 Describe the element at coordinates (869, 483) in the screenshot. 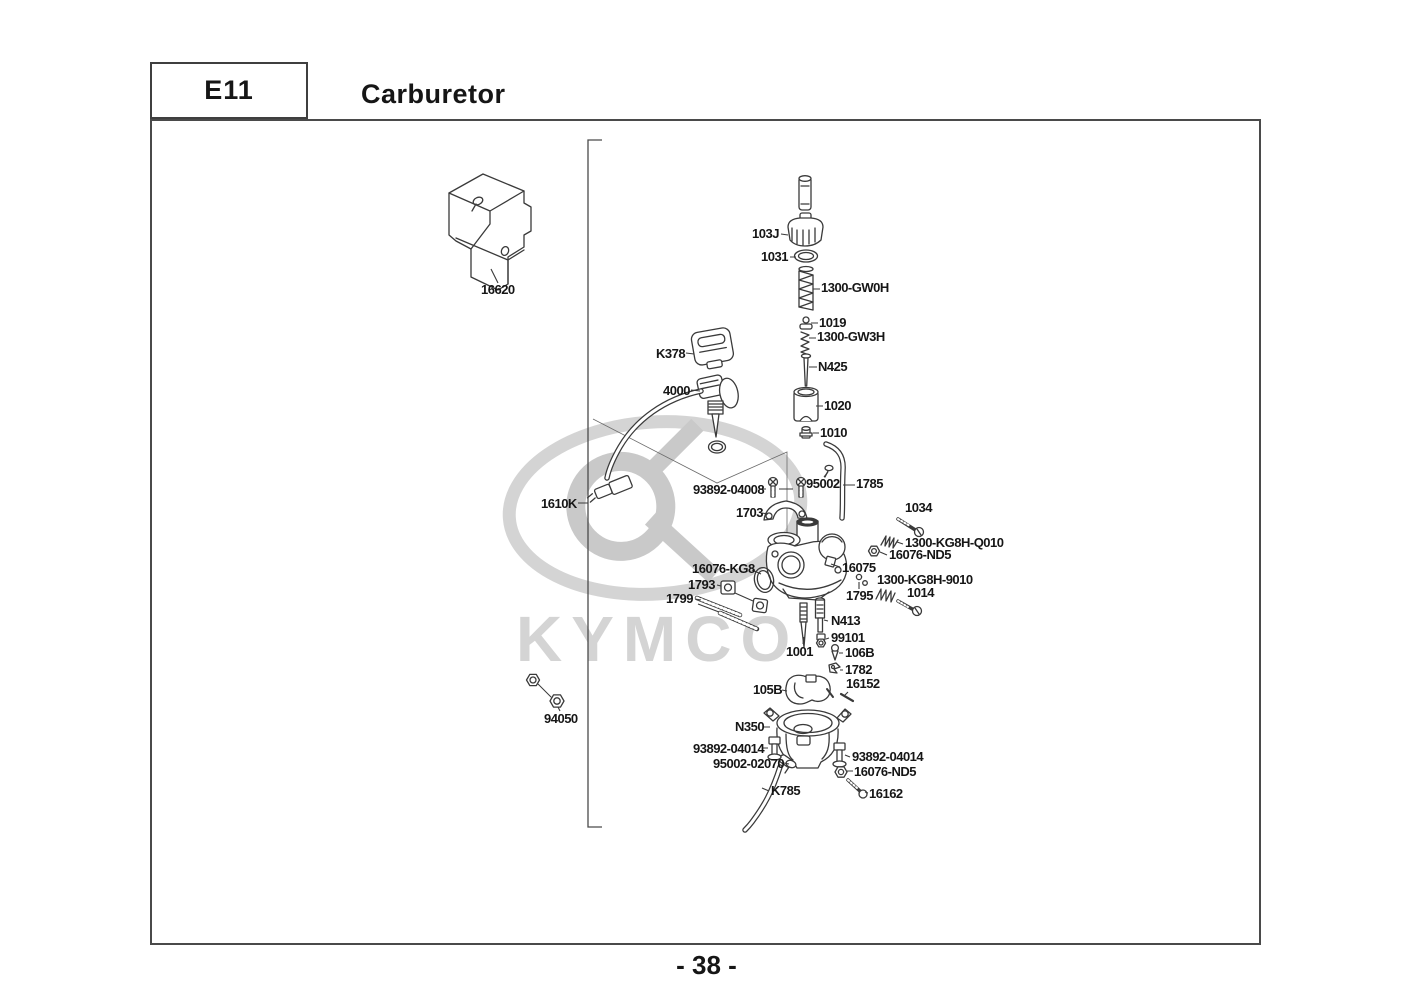

I see `part-label-1785: 1785` at that location.